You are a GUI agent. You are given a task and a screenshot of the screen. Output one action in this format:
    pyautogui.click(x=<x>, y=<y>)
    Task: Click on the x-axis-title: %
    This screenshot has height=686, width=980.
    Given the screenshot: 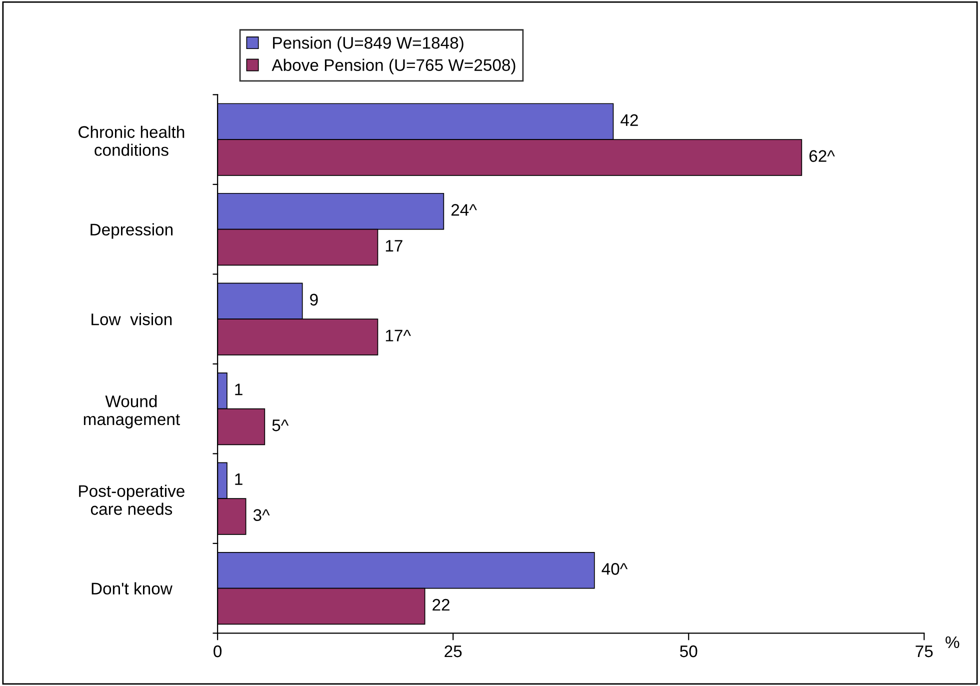 What is the action you would take?
    pyautogui.click(x=953, y=642)
    